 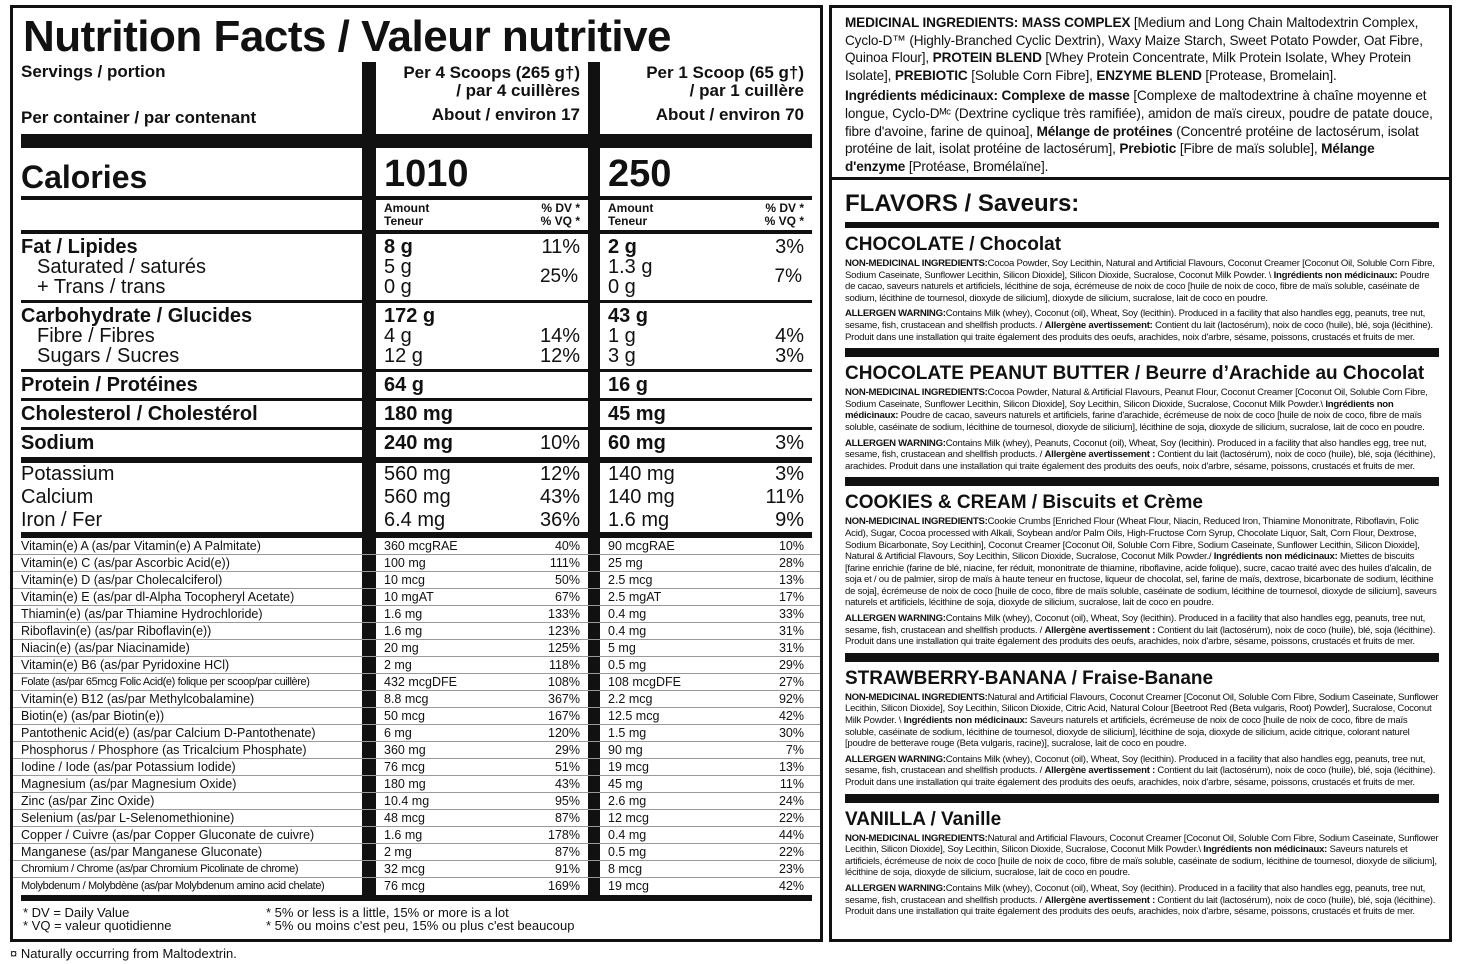 What do you see at coordinates (482, 648) in the screenshot?
I see `amount-cell: 20 mg 125%` at bounding box center [482, 648].